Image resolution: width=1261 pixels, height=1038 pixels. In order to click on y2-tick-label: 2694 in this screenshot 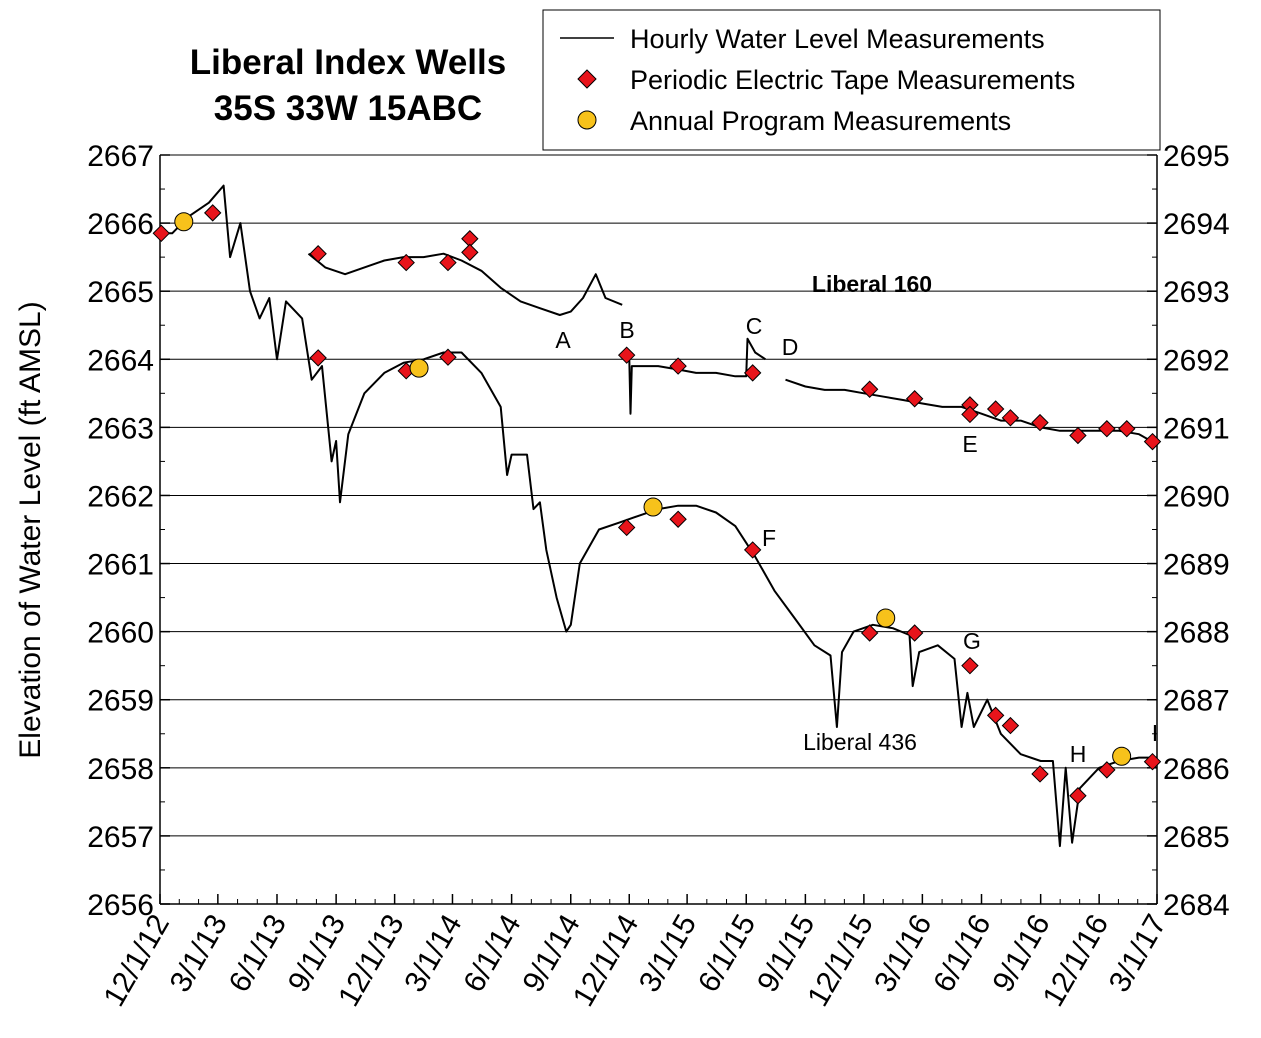, I will do `click(1196, 224)`.